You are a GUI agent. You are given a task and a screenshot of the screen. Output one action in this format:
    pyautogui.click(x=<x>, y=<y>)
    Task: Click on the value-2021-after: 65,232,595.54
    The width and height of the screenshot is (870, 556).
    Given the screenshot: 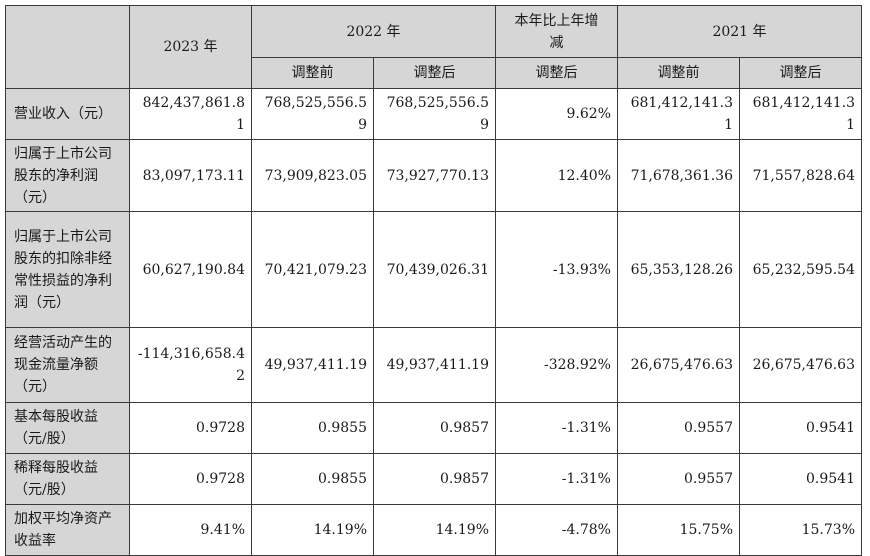 What is the action you would take?
    pyautogui.click(x=800, y=269)
    